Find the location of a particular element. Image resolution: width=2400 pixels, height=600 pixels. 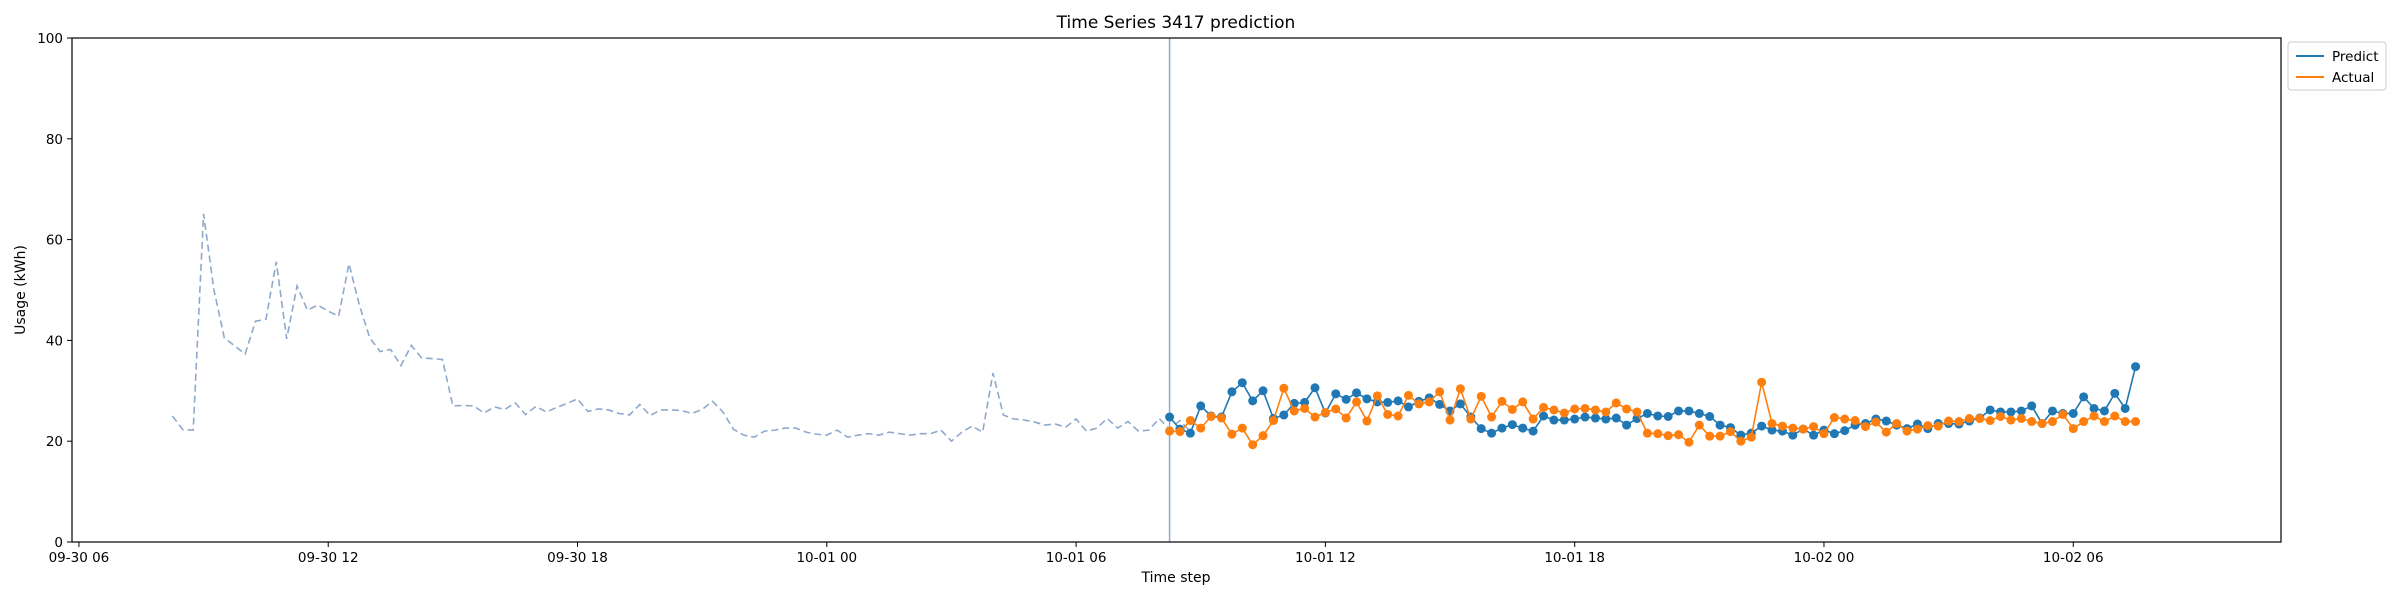

x-tick-label: 09-30 18 is located at coordinates (577, 558).